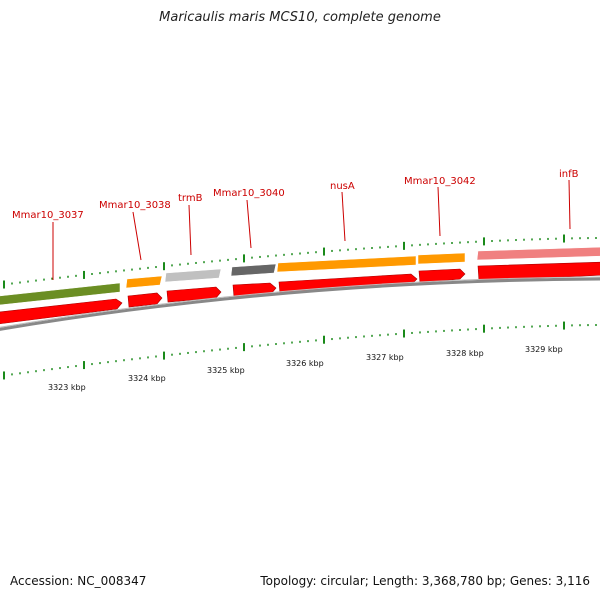  What do you see at coordinates (385, 357) in the screenshot?
I see `kbp-label: 3327 kbp` at bounding box center [385, 357].